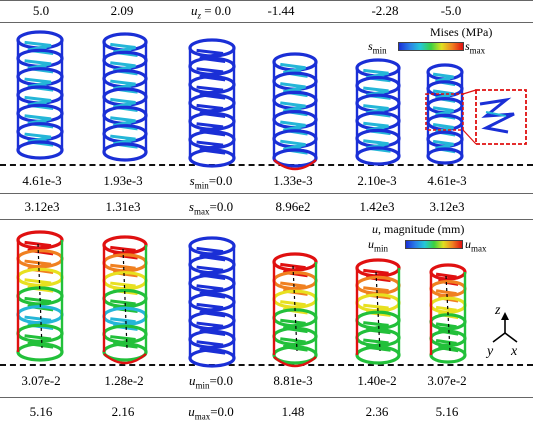 The image size is (533, 425). What do you see at coordinates (377, 180) in the screenshot?
I see `mises-min-value: 2.10e-3` at bounding box center [377, 180].